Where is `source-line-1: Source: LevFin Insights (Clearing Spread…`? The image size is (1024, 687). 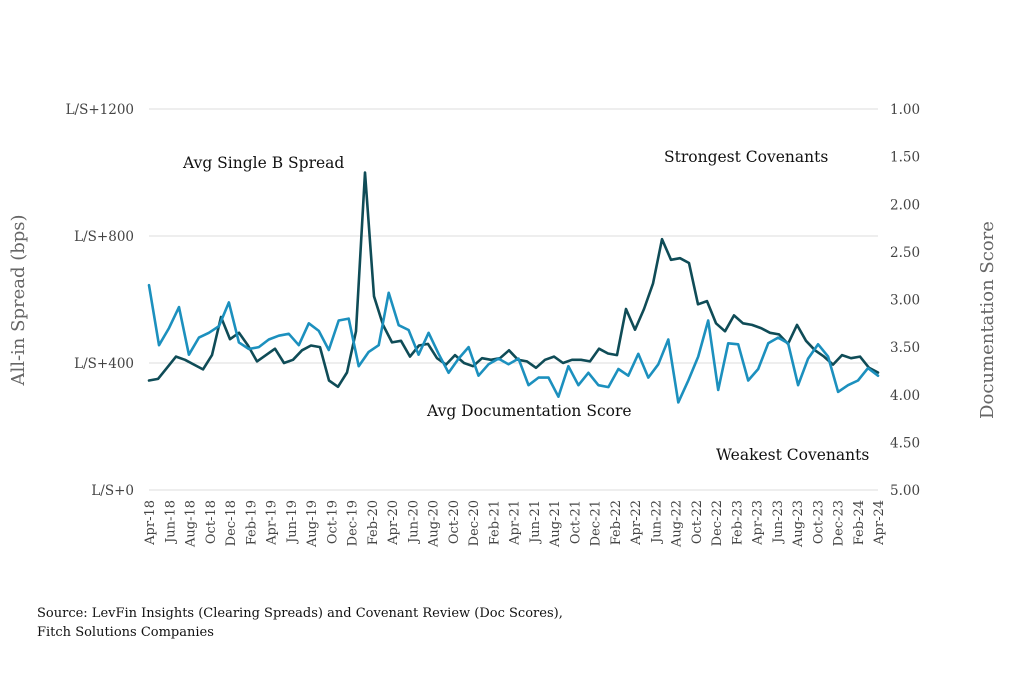 source-line-1: Source: LevFin Insights (Clearing Spread… is located at coordinates (300, 613).